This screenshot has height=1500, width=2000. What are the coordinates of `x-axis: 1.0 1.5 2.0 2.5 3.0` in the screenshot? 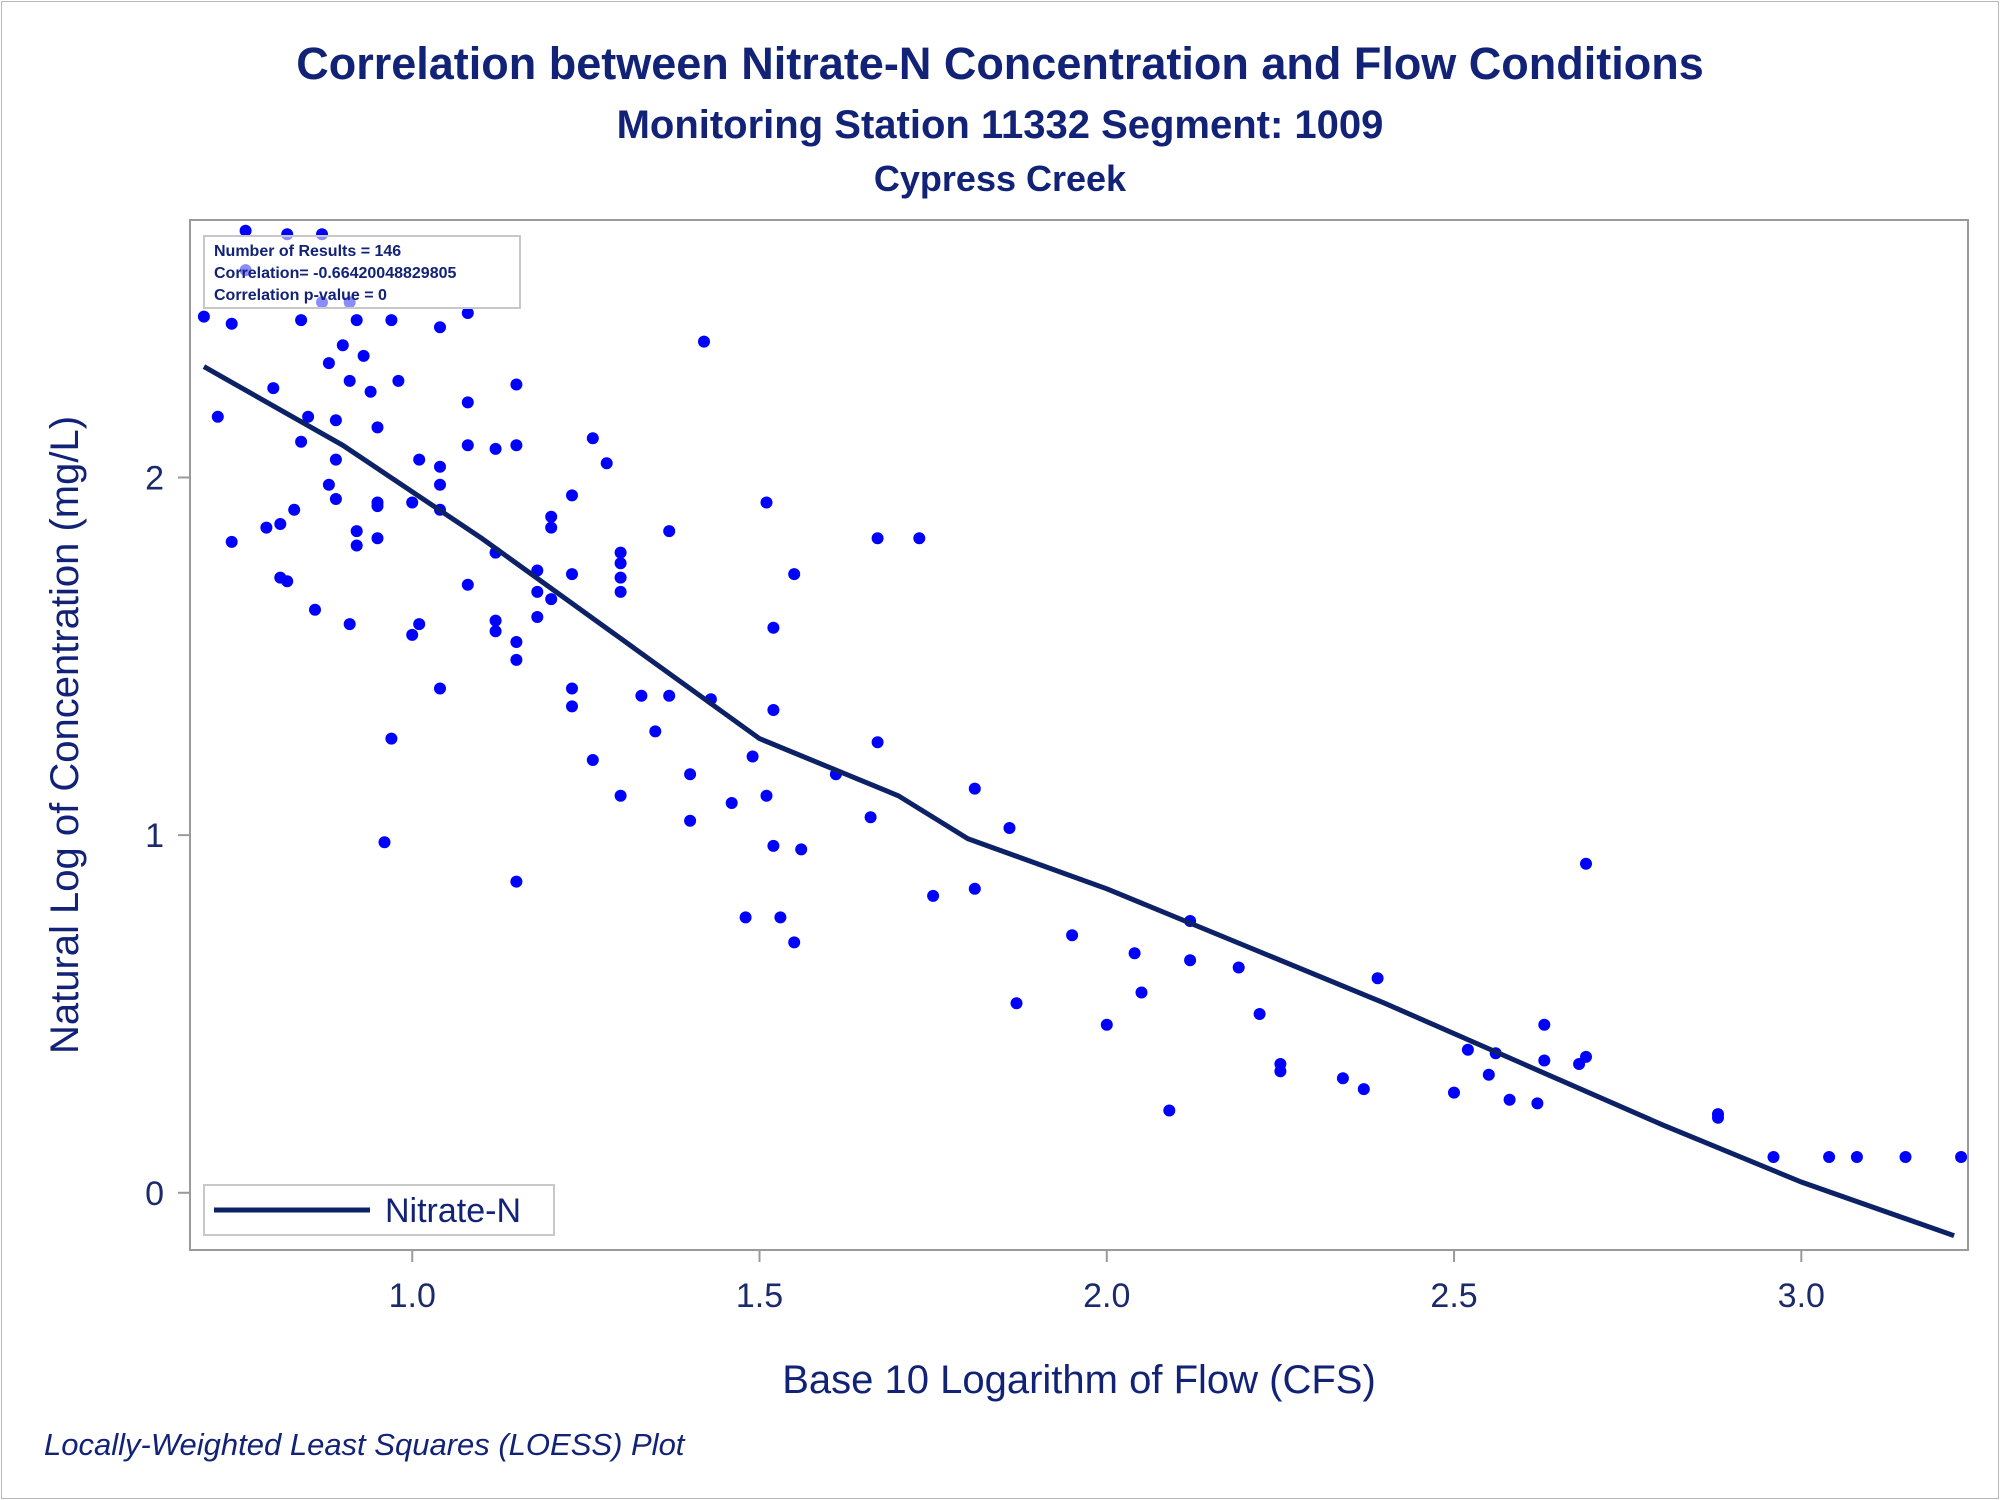 It's located at (1107, 1282).